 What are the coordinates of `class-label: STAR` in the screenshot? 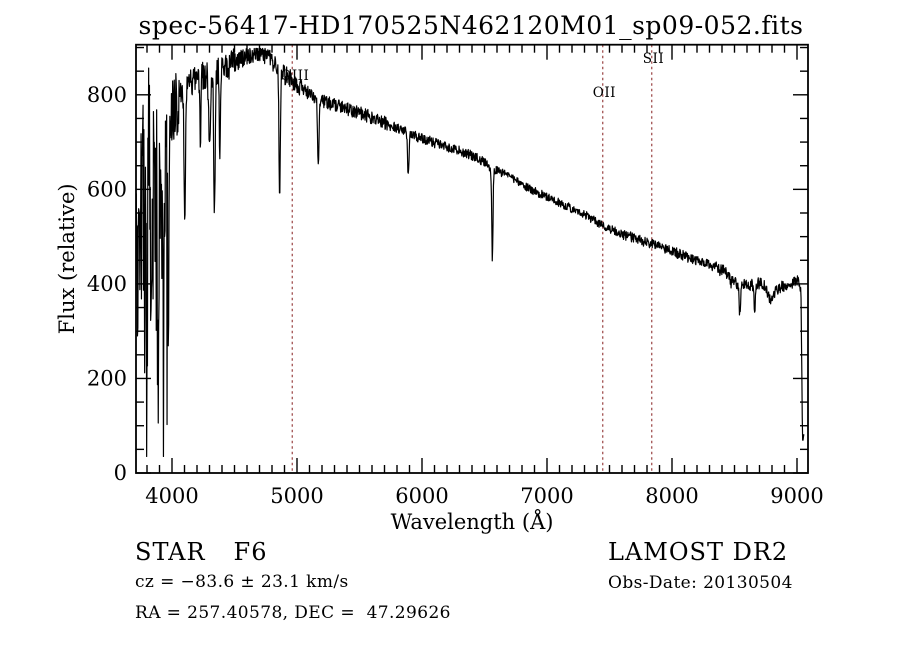 It's located at (170, 552).